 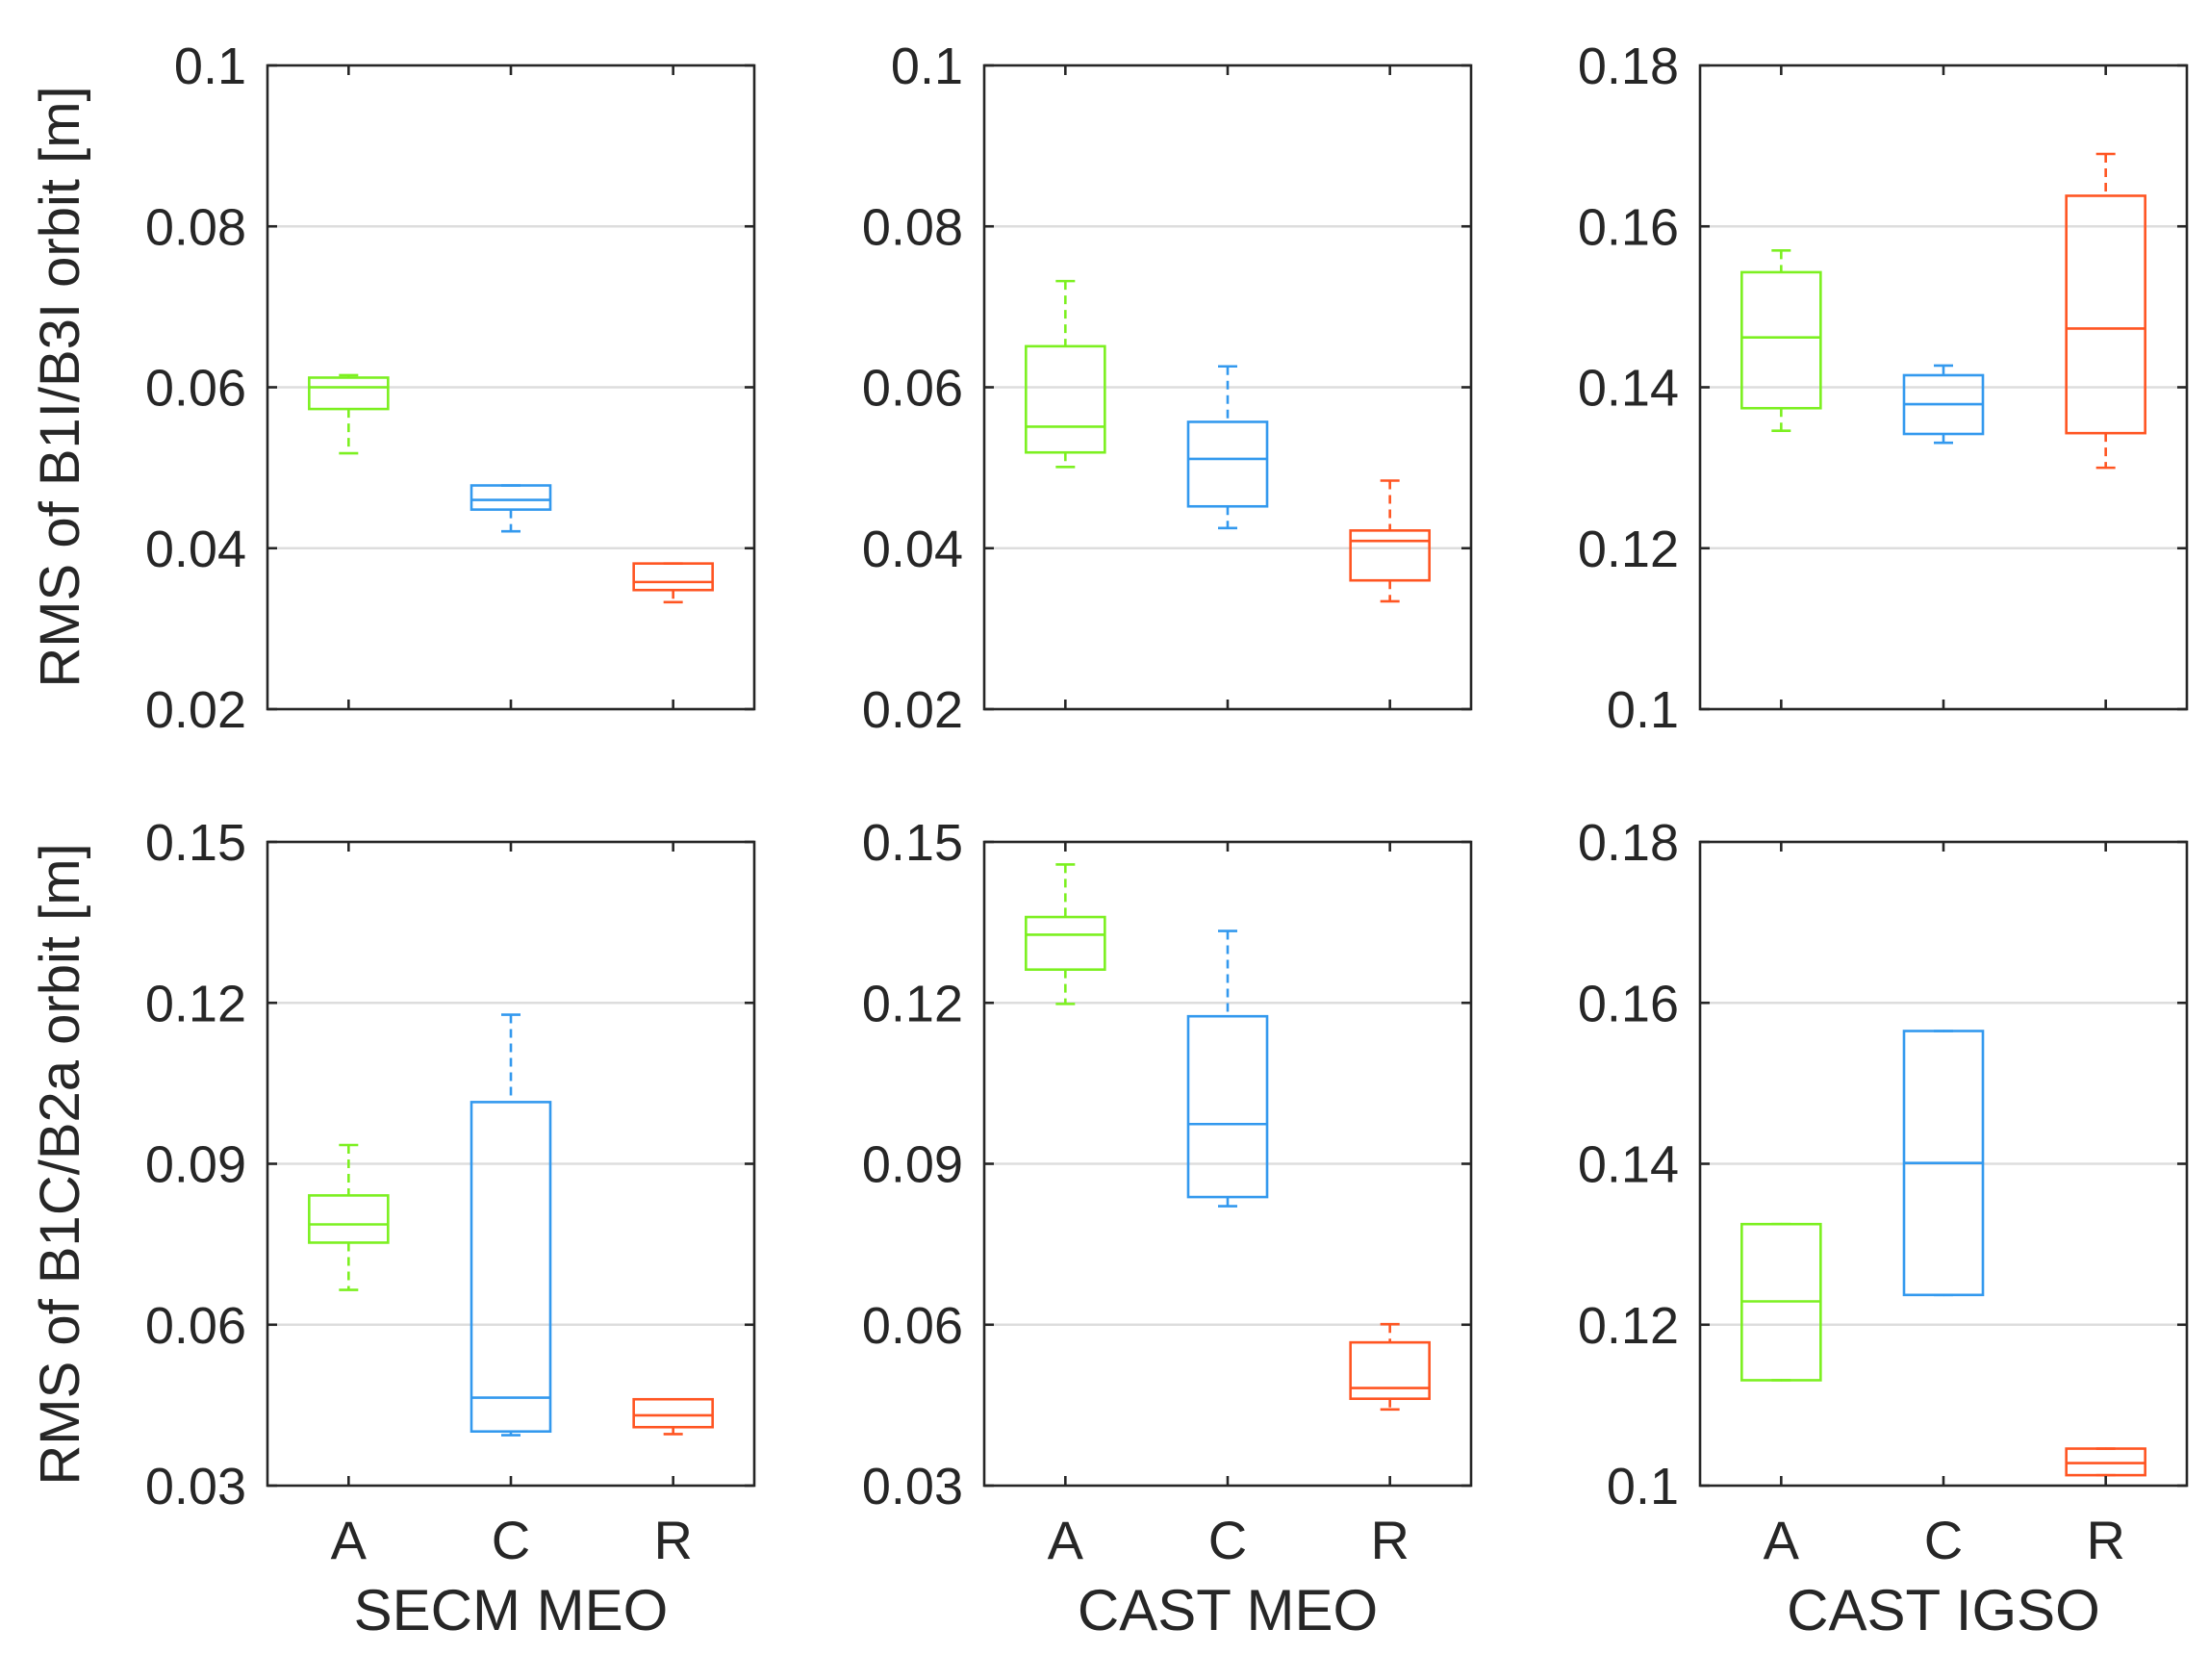 What do you see at coordinates (1943, 1610) in the screenshot?
I see `x-axis-title: CAST IGSO` at bounding box center [1943, 1610].